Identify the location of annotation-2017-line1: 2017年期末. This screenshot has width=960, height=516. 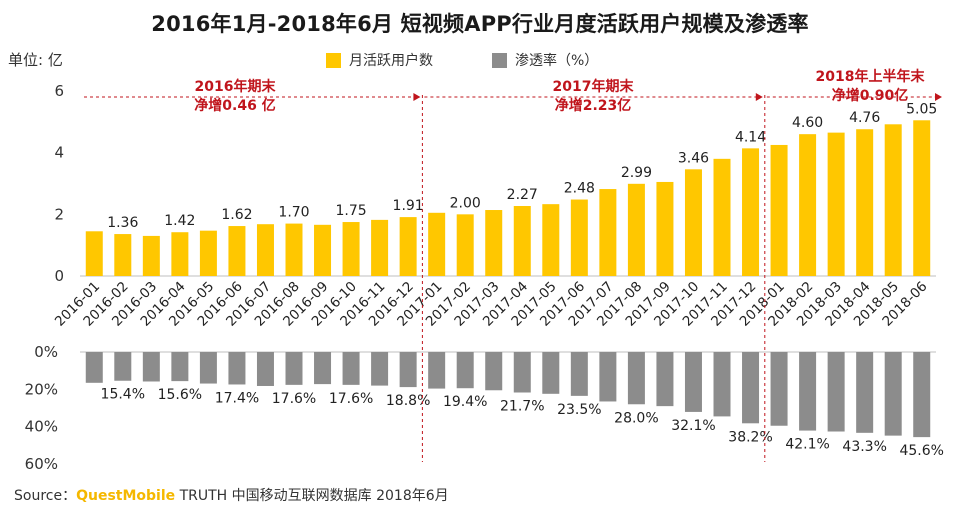
(593, 87).